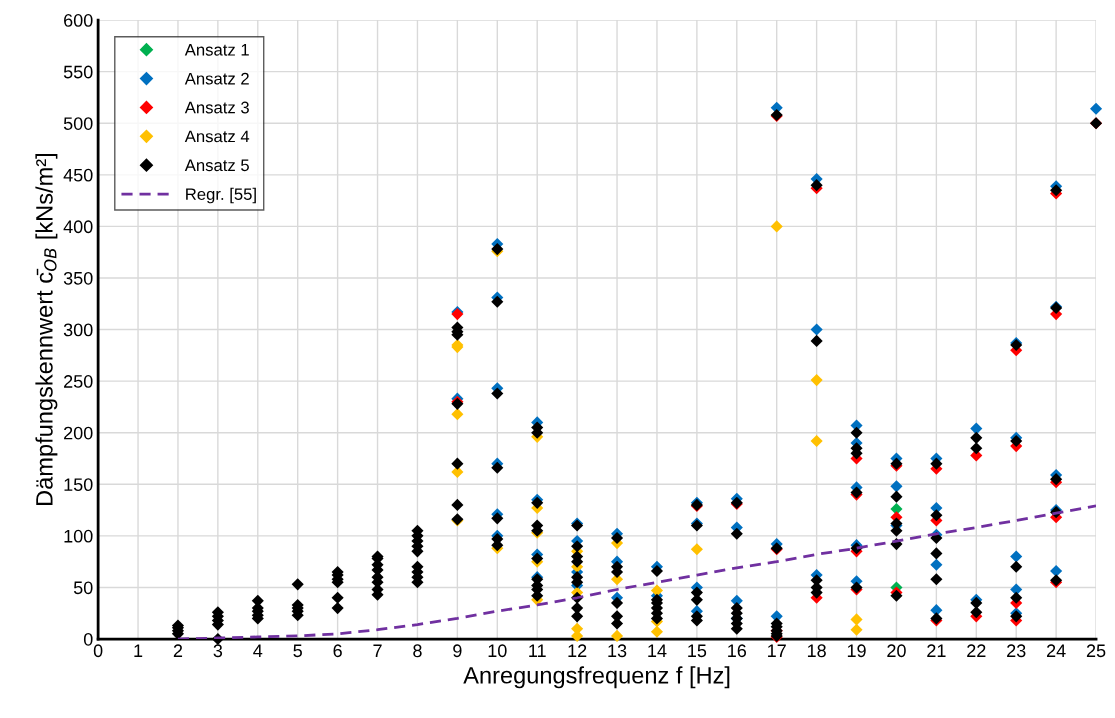 The image size is (1115, 718). What do you see at coordinates (976, 650) in the screenshot?
I see `x-tick-label: 22` at bounding box center [976, 650].